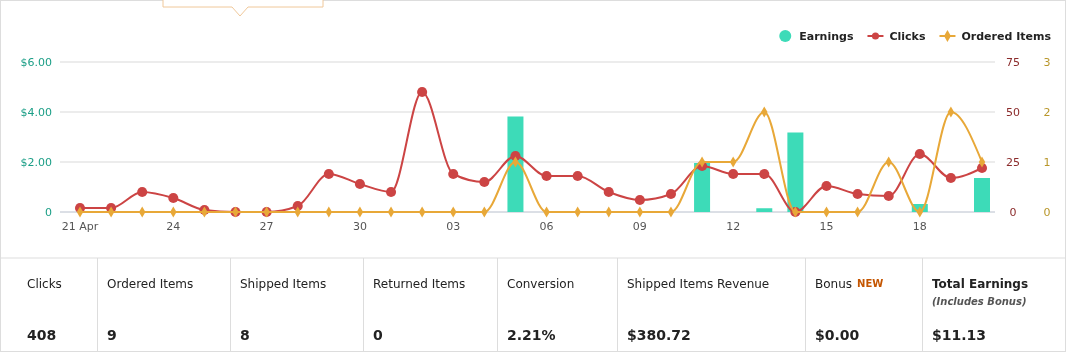  Describe the element at coordinates (48, 212) in the screenshot. I see `y-tick-label: 0` at that location.